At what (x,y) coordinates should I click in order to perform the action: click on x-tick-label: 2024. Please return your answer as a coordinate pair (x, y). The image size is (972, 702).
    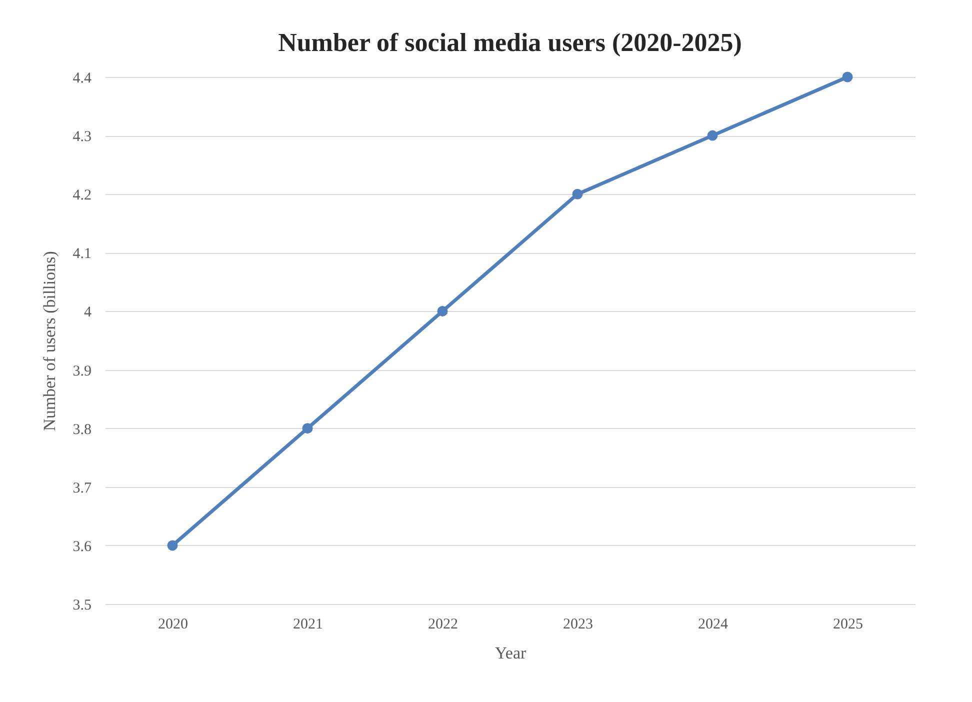
    Looking at the image, I should click on (713, 624).